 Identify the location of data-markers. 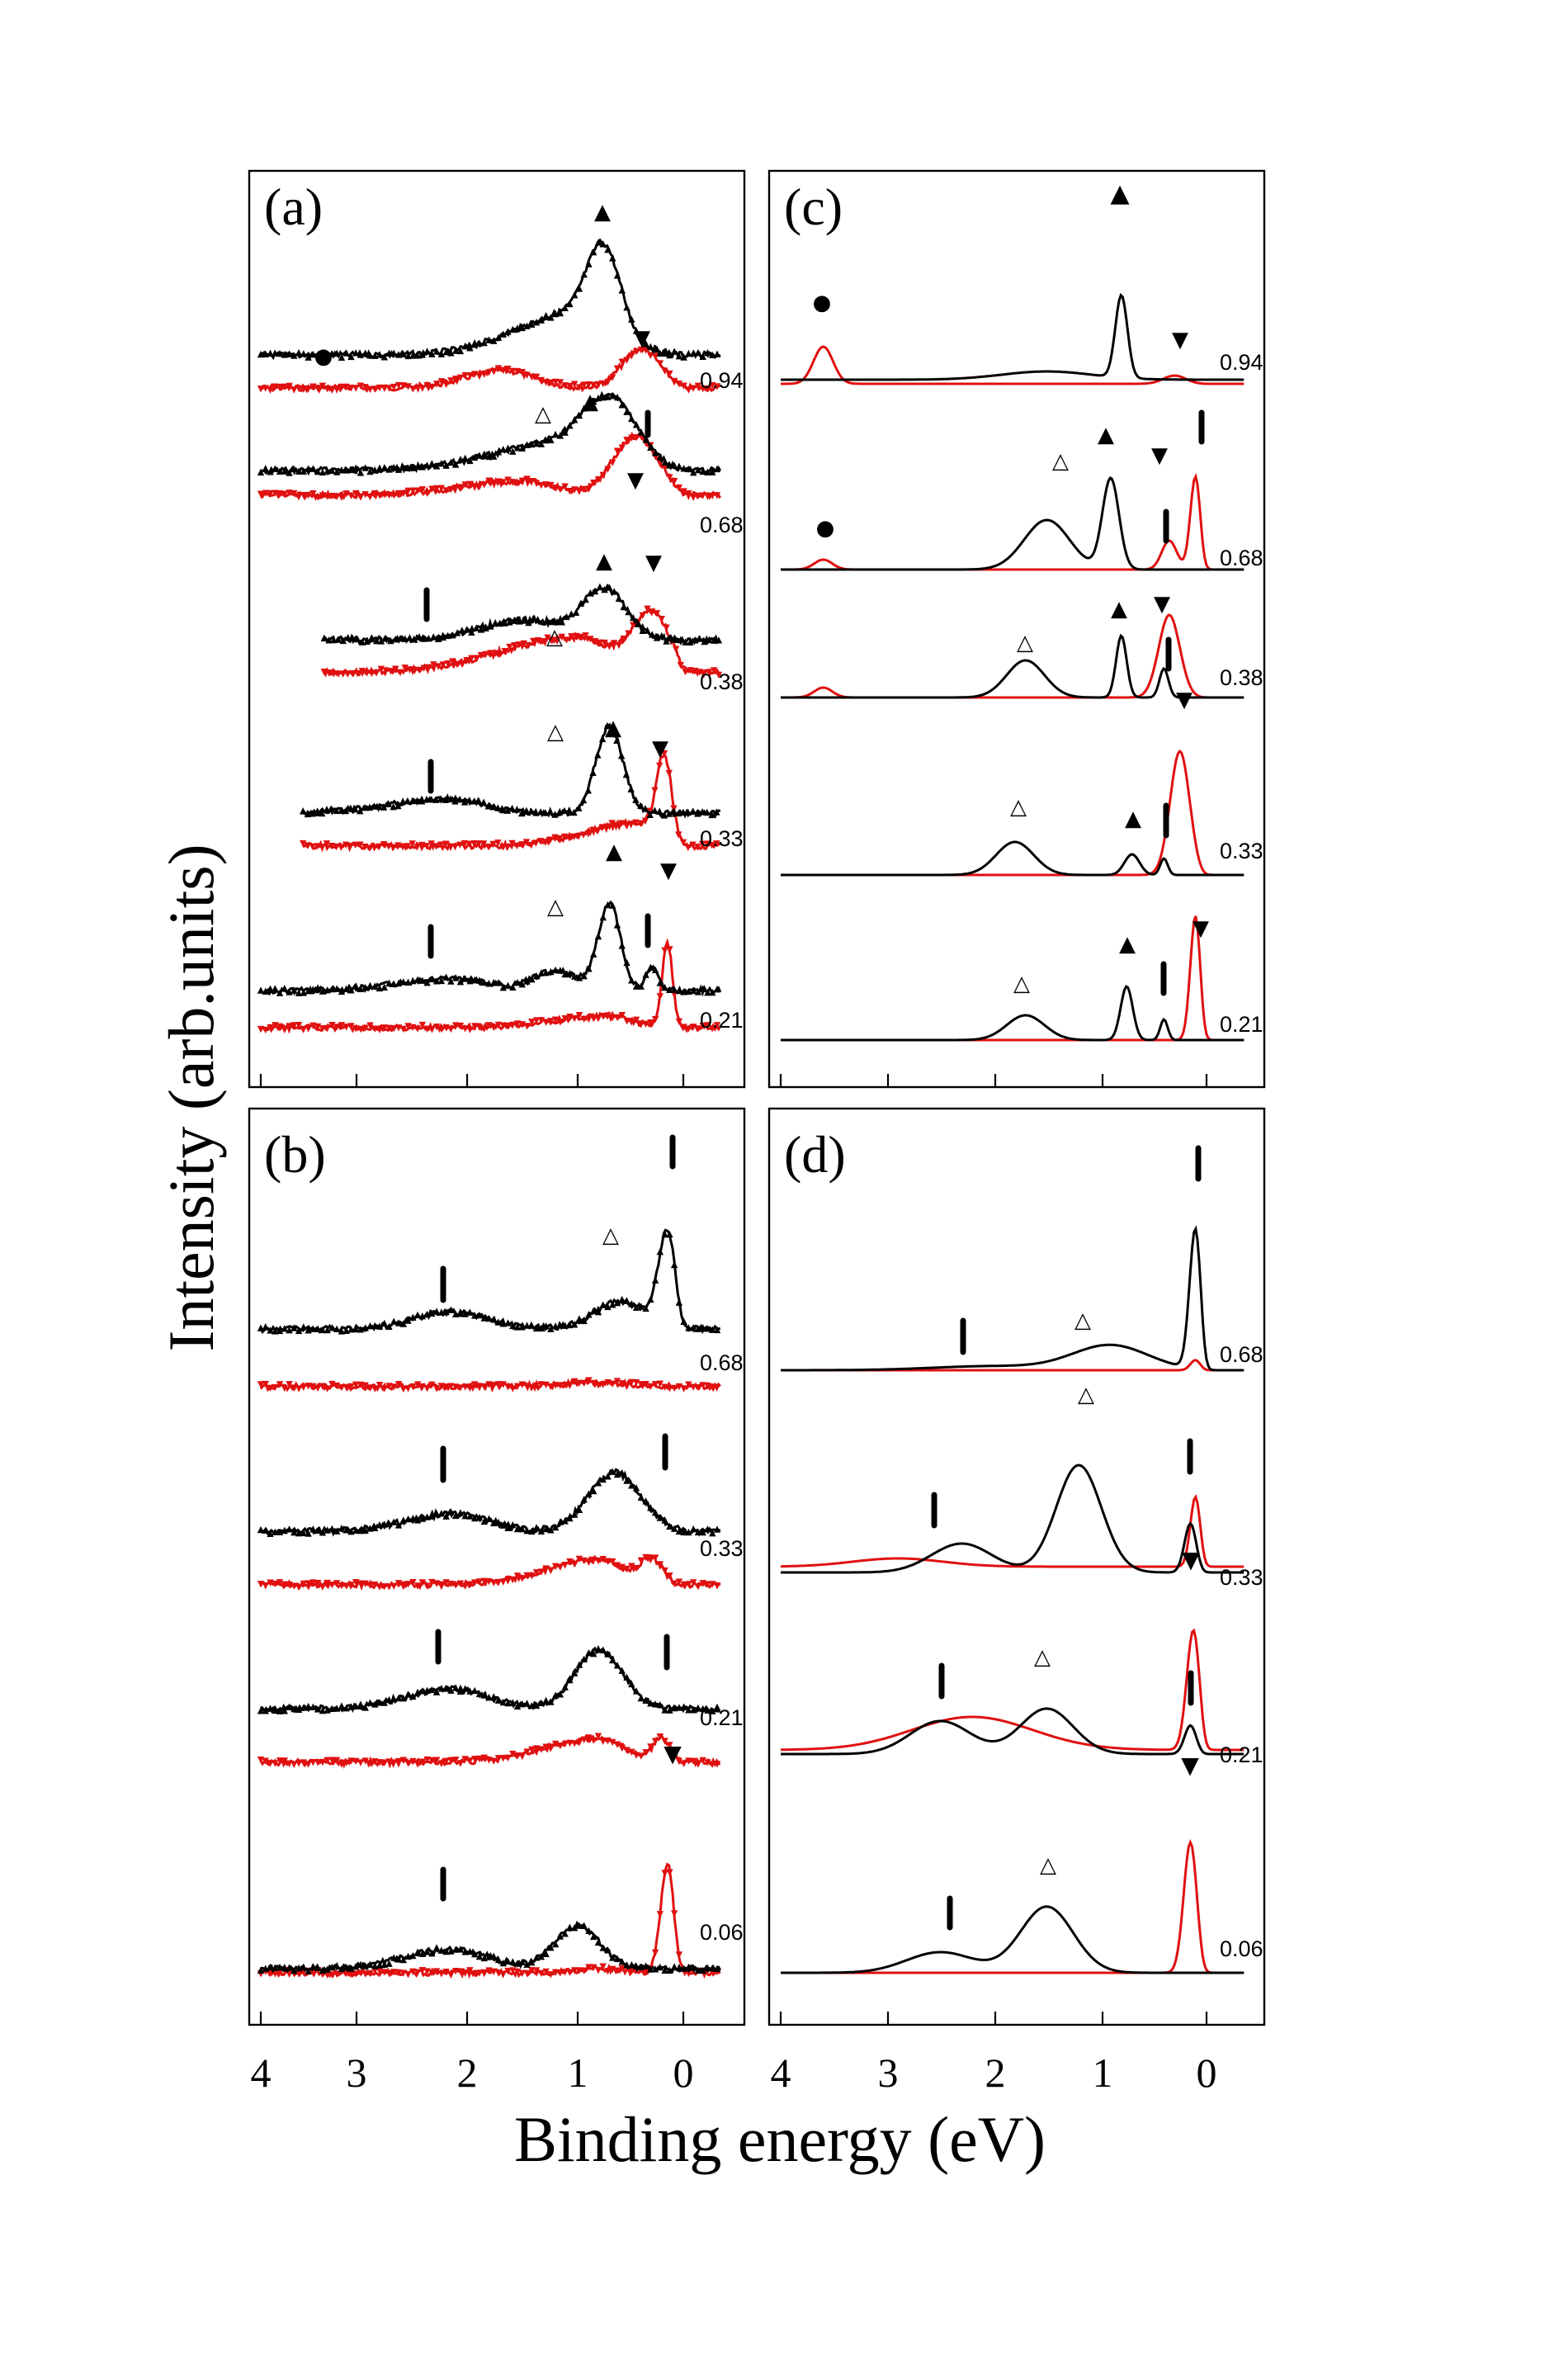
(489, 990).